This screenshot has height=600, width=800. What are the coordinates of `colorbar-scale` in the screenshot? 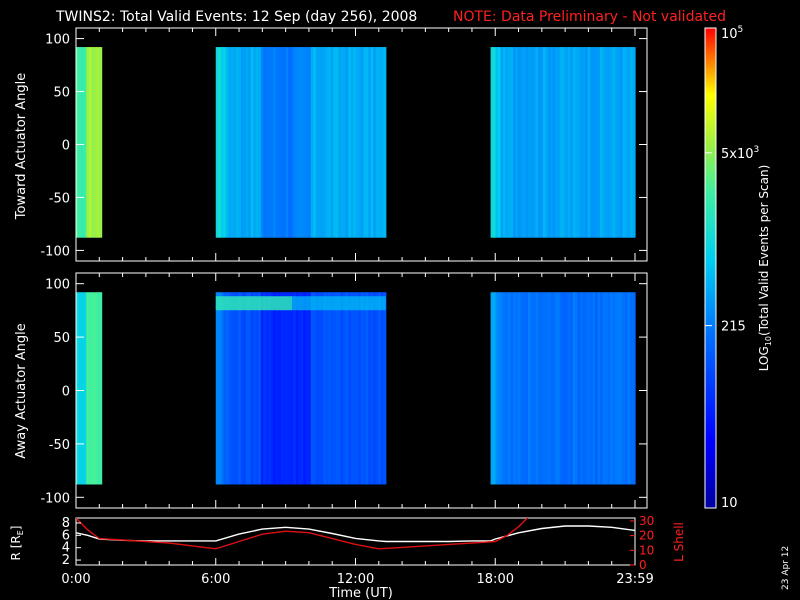 It's located at (710, 268).